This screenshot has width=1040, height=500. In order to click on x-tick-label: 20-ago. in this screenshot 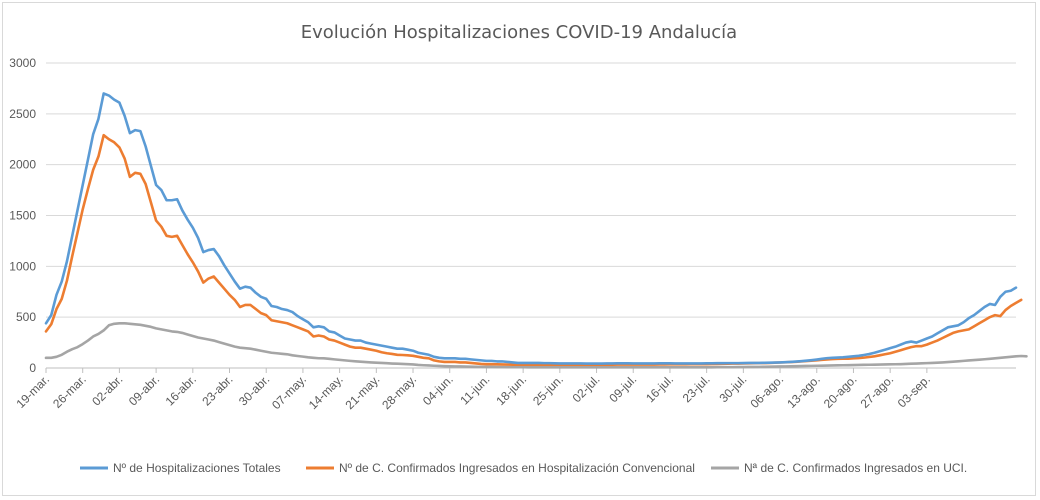, I will do `click(840, 391)`.